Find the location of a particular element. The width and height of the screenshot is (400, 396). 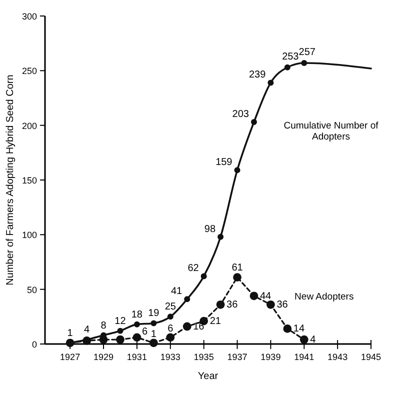

x-axis-title: Year is located at coordinates (208, 376).